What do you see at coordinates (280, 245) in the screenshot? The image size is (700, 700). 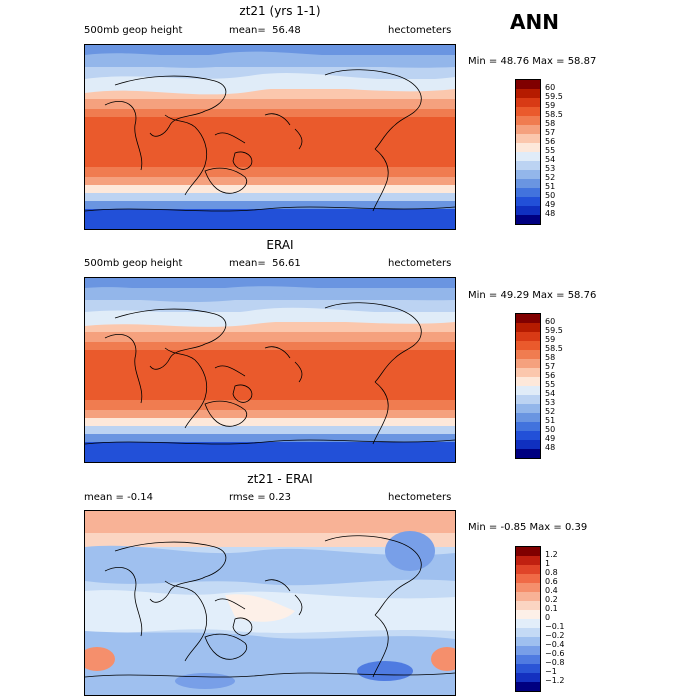 I see `panel-2-title: ERAI` at bounding box center [280, 245].